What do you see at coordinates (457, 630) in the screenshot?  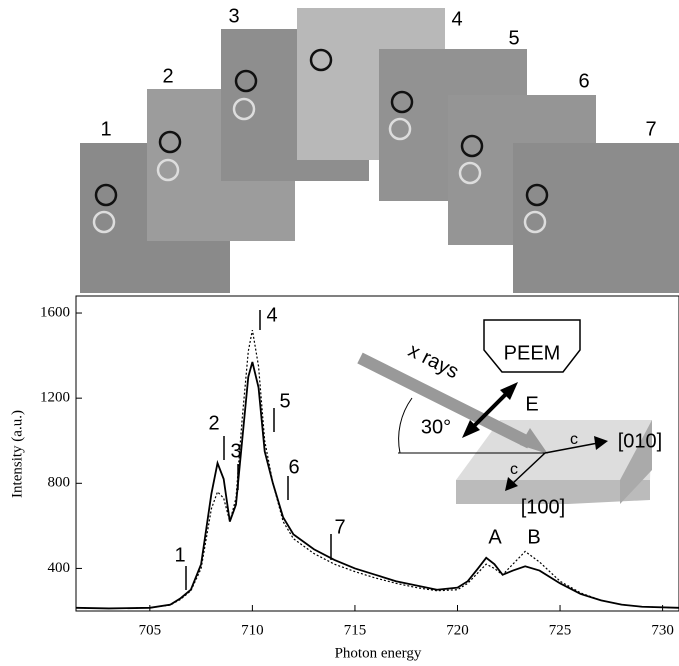 I see `x-tick-label: 720` at bounding box center [457, 630].